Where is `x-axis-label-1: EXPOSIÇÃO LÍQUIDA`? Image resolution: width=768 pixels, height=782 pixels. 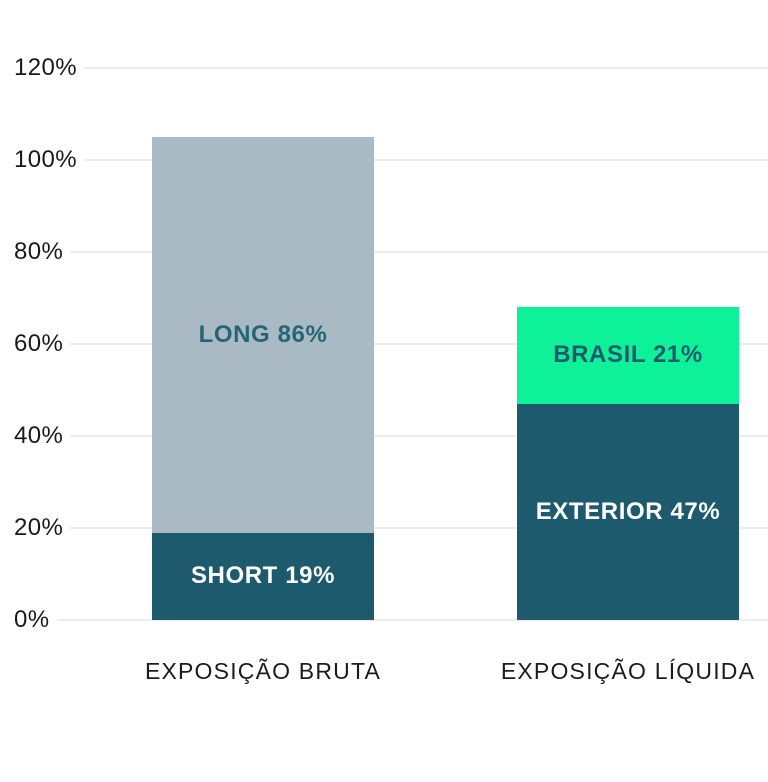
x-axis-label-1: EXPOSIÇÃO LÍQUIDA is located at coordinates (628, 671).